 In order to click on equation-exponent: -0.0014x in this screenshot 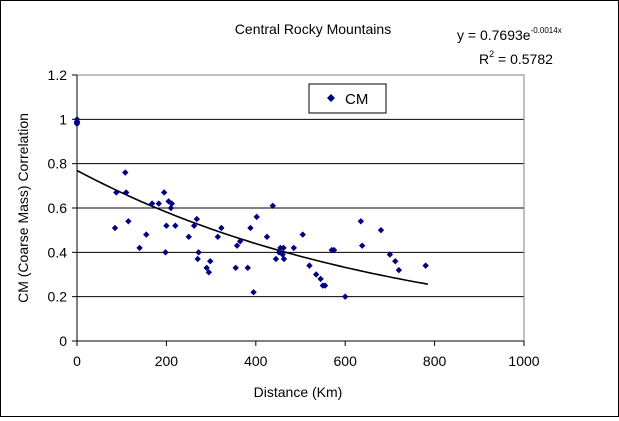, I will do `click(546, 30)`.